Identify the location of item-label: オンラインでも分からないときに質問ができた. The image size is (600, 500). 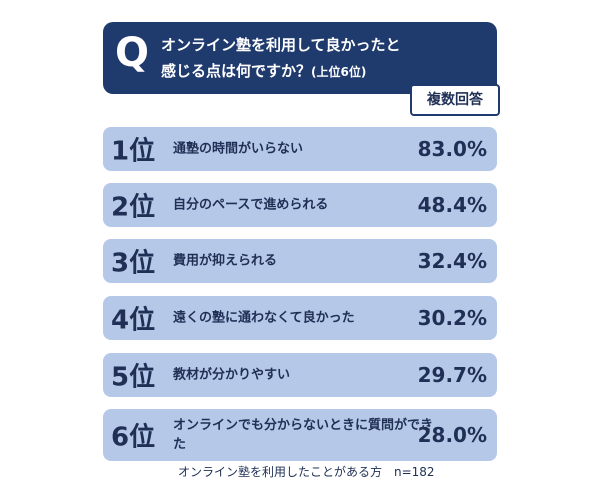
(303, 435).